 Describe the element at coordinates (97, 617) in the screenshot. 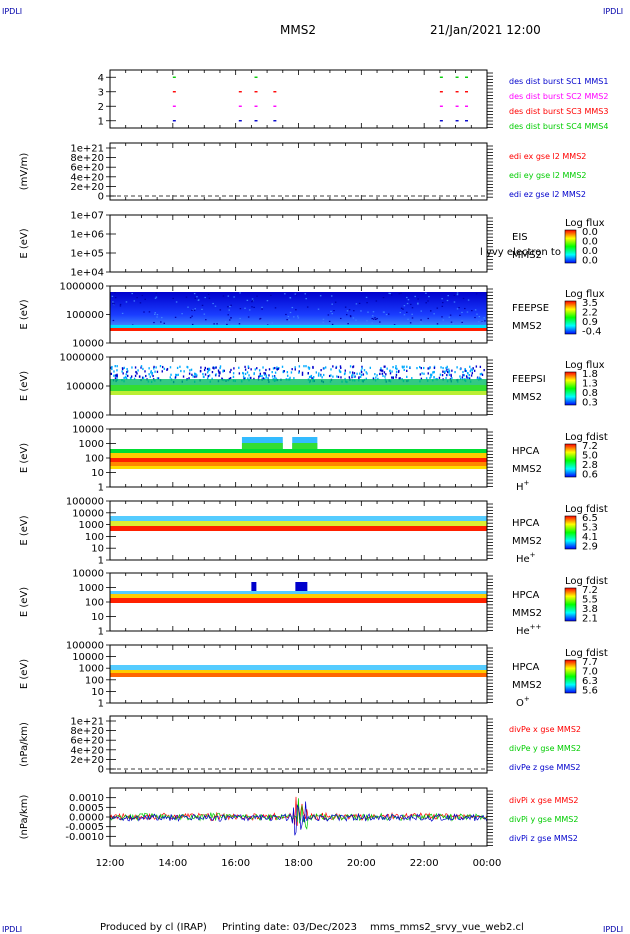

I see `panel-hpca_hepp-ytick-label: 10` at that location.